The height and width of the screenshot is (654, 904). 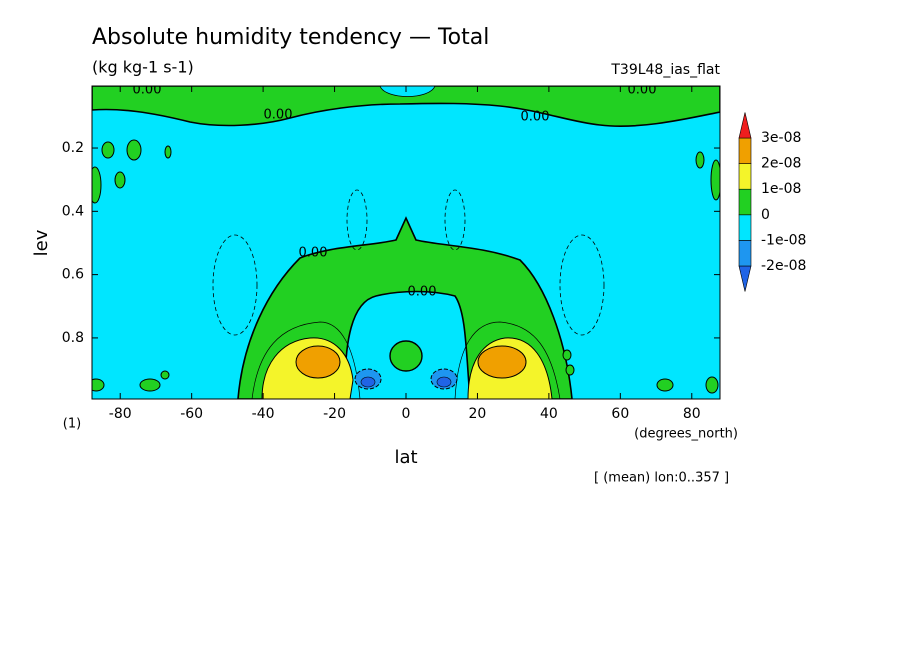 What do you see at coordinates (41, 242) in the screenshot?
I see `y-axis-label: lev` at bounding box center [41, 242].